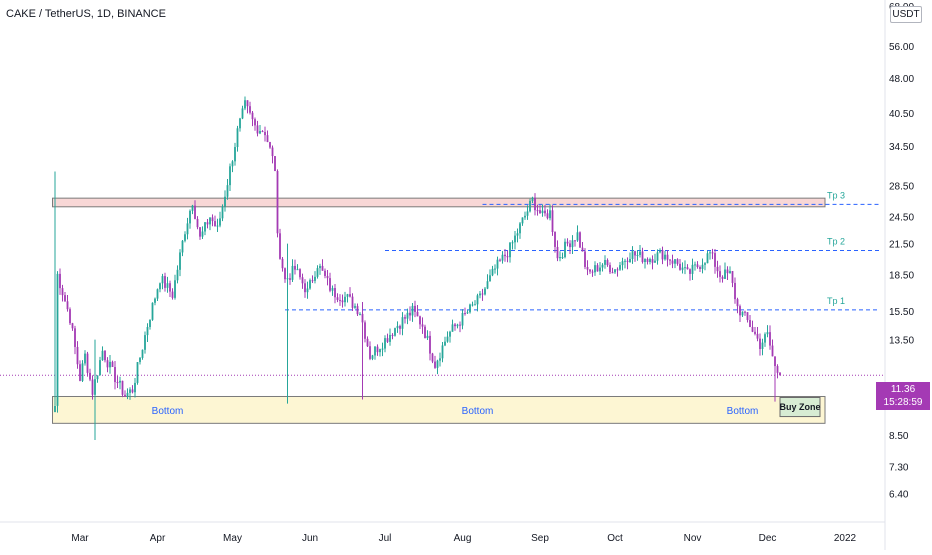 Image resolution: width=932 pixels, height=555 pixels. Describe the element at coordinates (903, 402) in the screenshot. I see `candle-countdown: 15:28:59` at that location.